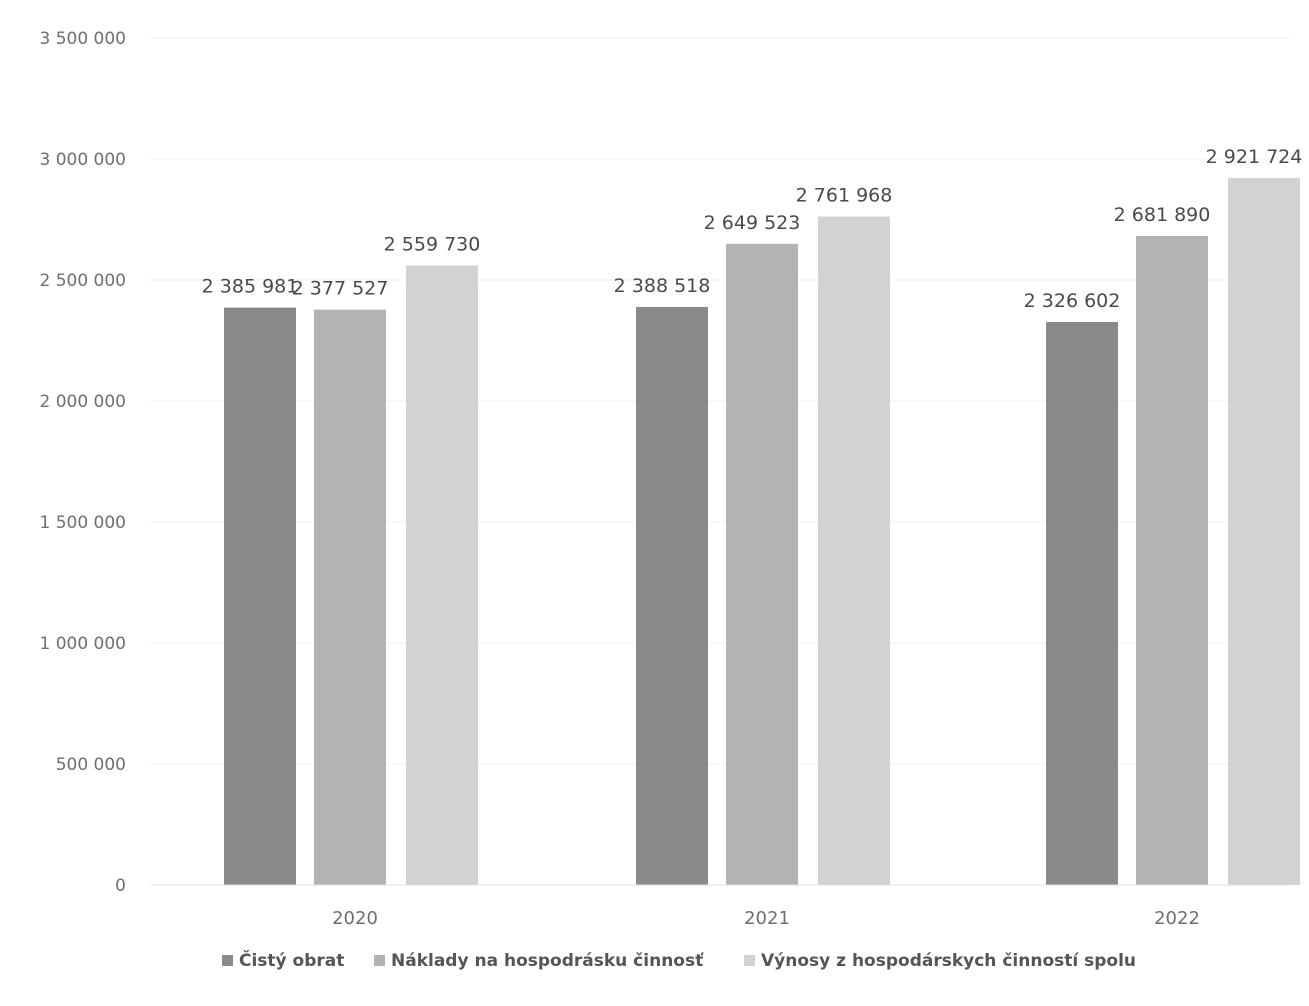 The width and height of the screenshot is (1309, 1006). Describe the element at coordinates (767, 918) in the screenshot. I see `x-tick-label: 2021` at that location.